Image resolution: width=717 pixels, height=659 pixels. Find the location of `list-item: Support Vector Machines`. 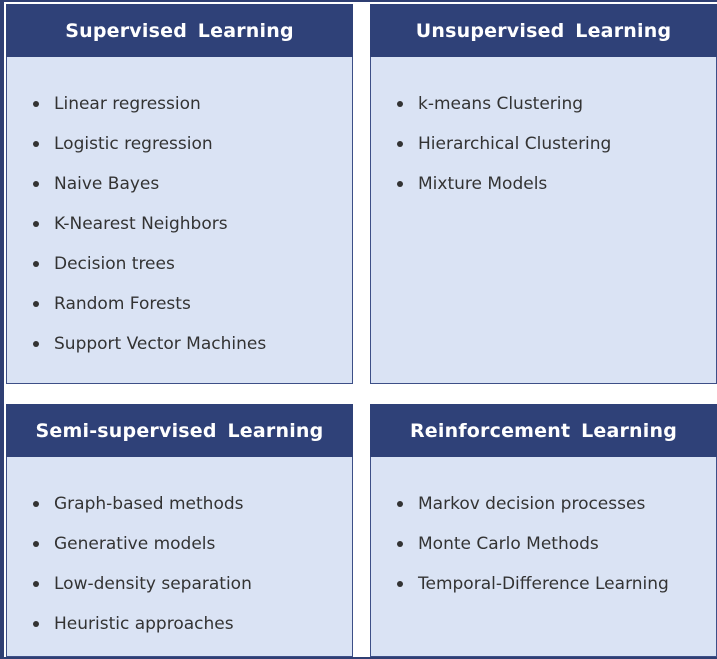

list-item: Support Vector Machines is located at coordinates (179, 346).